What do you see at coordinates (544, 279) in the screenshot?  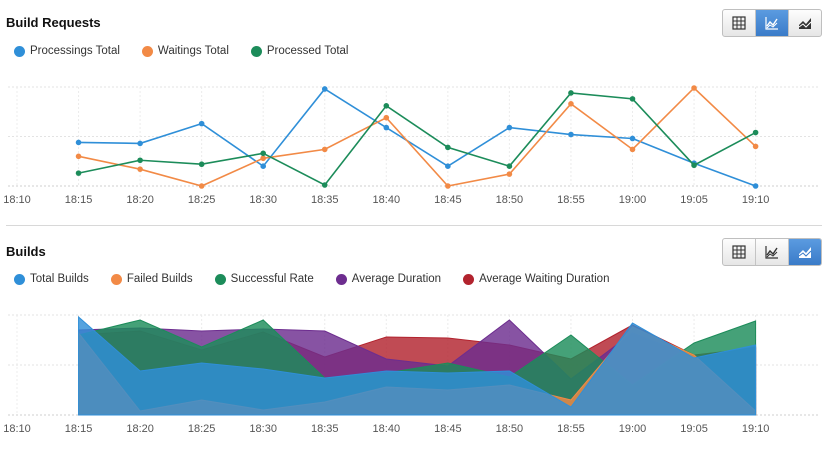 I see `legend-label: Average Waiting Duration` at bounding box center [544, 279].